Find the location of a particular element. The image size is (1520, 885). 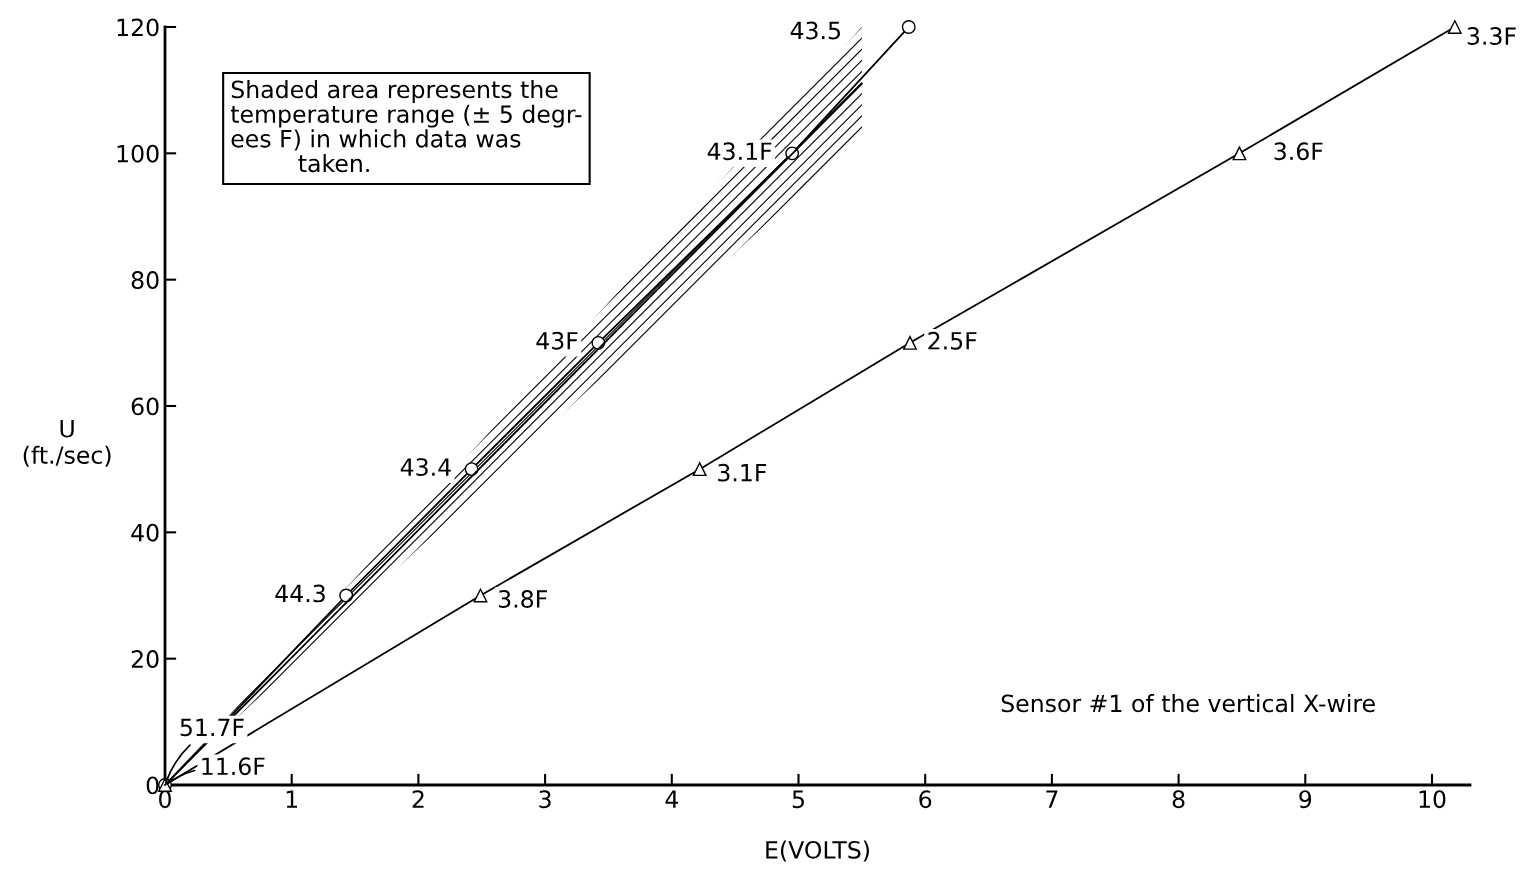

x-tick-label: 9 is located at coordinates (1305, 799).